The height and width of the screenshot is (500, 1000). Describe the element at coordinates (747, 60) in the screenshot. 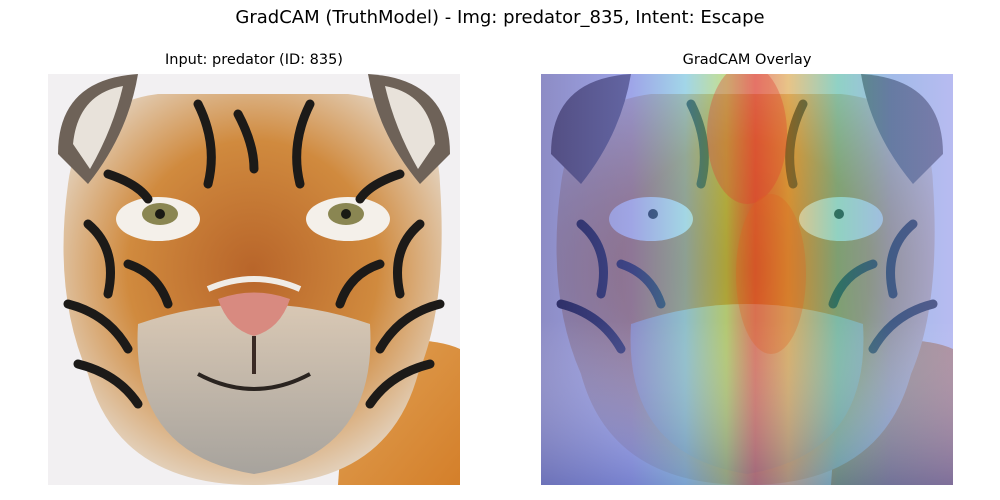

I see `overlay-panel-title: GradCAM Overlay` at that location.